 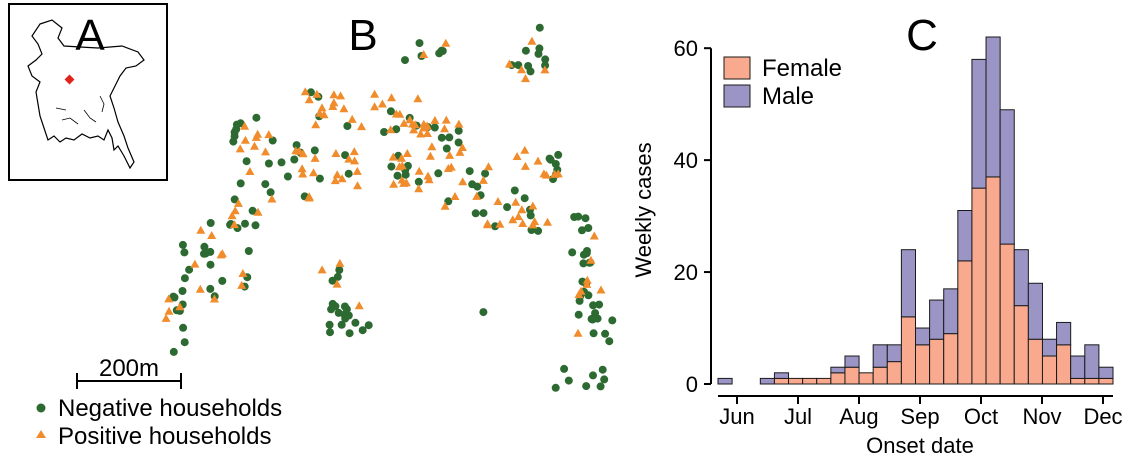 I want to click on x-tick-label: Oct, so click(x=981, y=416).